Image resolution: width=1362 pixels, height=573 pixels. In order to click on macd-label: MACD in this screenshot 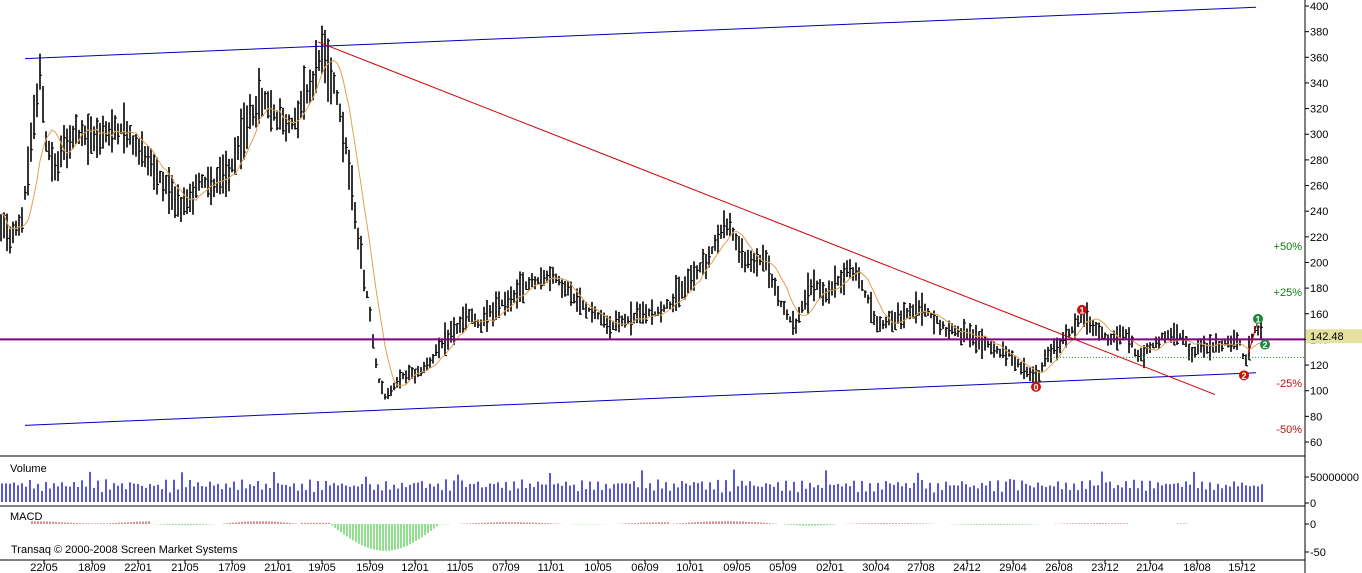, I will do `click(26, 517)`.